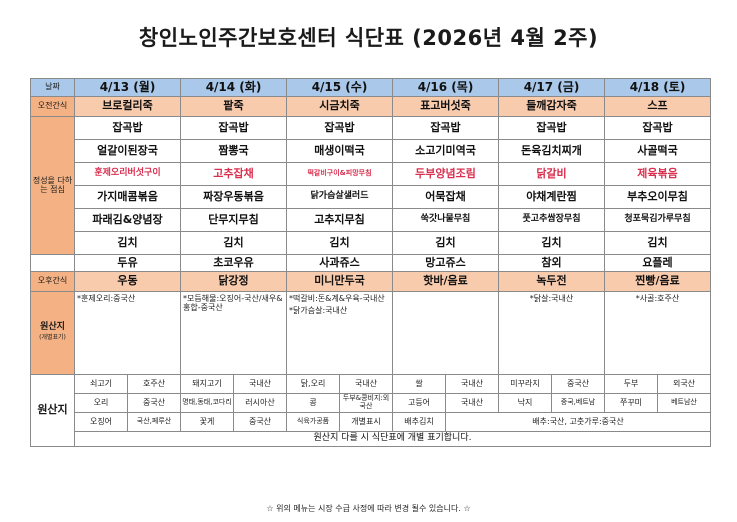 The width and height of the screenshot is (737, 522). Describe the element at coordinates (366, 422) in the screenshot. I see `origin-country: 개별표시` at that location.